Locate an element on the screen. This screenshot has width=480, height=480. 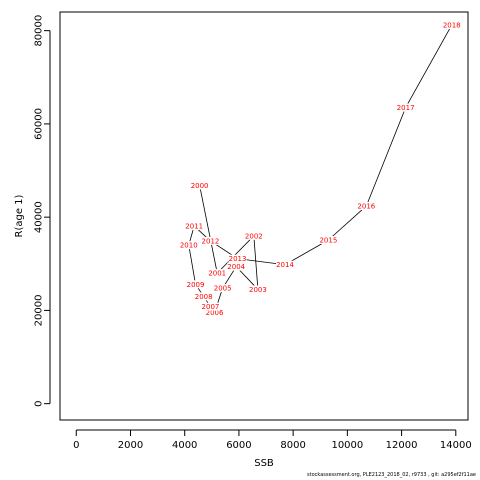
data-point-label: 2016 is located at coordinates (366, 206).